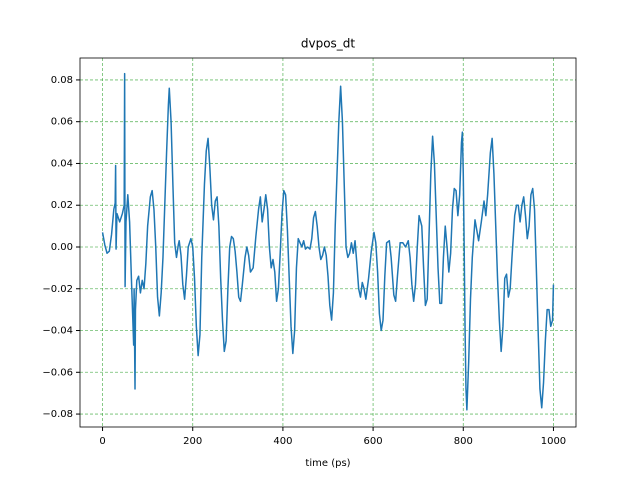 Image resolution: width=640 pixels, height=484 pixels. What do you see at coordinates (62, 247) in the screenshot?
I see `y-tick-label: 0.00` at bounding box center [62, 247].